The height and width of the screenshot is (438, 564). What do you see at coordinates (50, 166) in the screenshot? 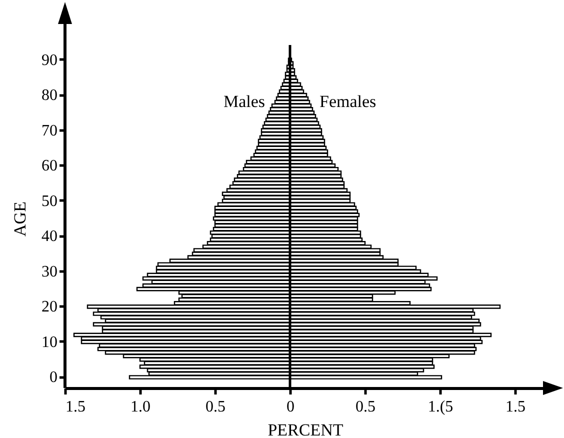
I see `y-tick-label: 60` at bounding box center [50, 166].